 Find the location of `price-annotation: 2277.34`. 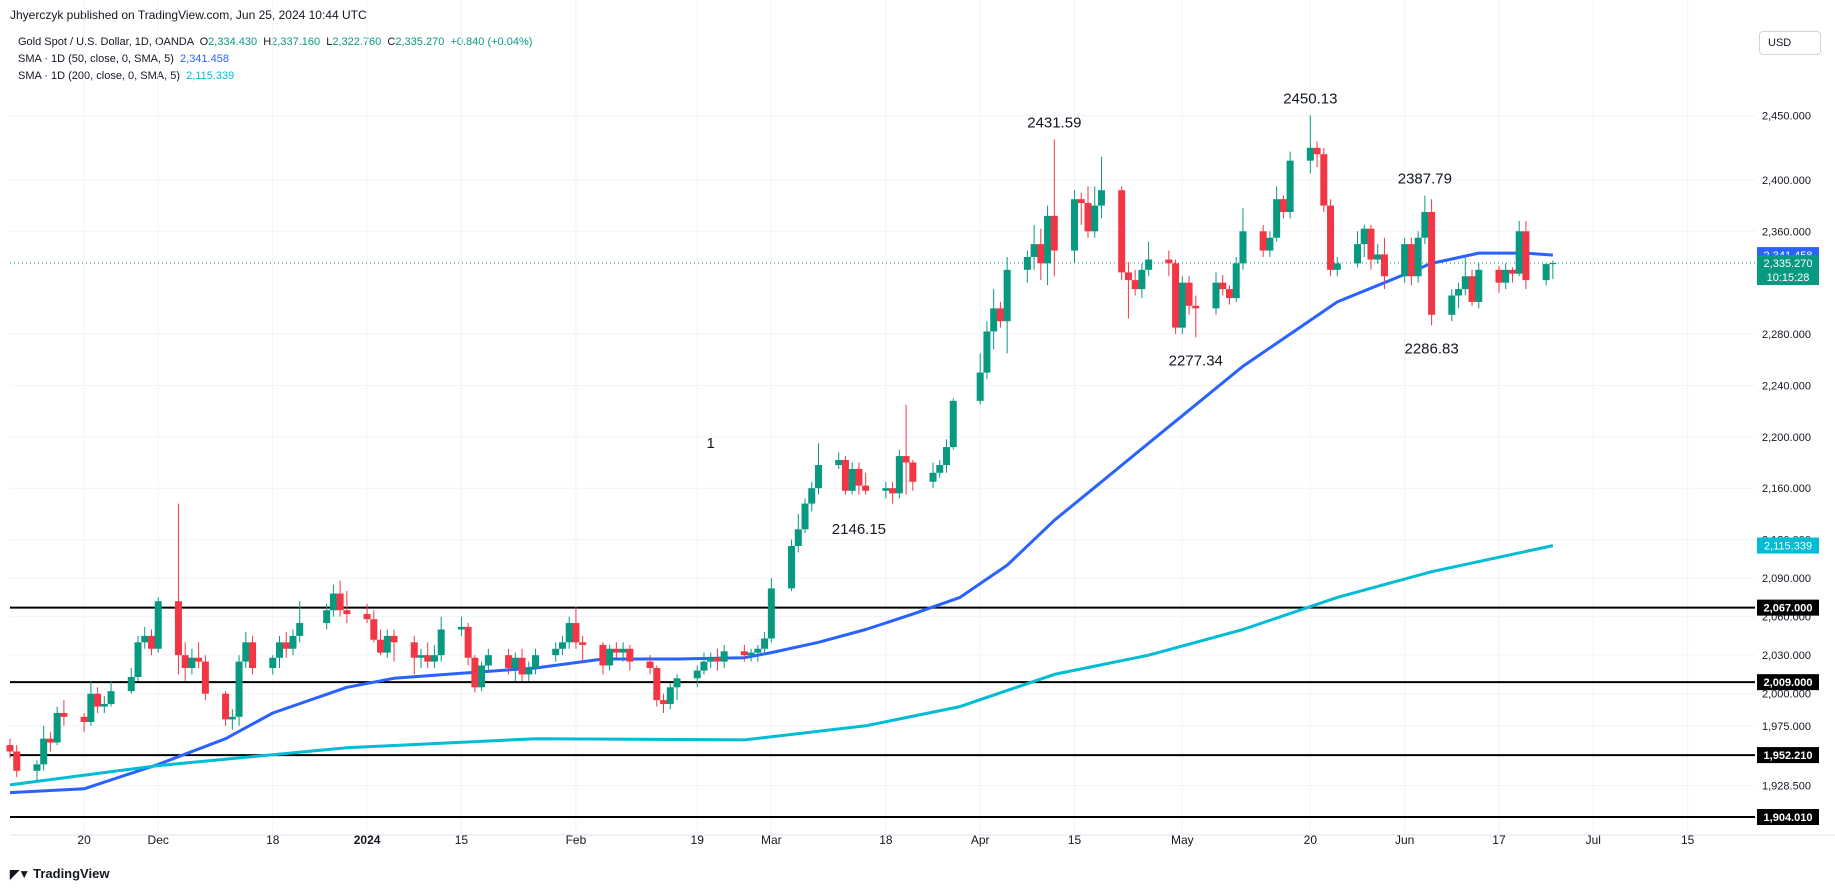

price-annotation: 2277.34 is located at coordinates (1196, 360).